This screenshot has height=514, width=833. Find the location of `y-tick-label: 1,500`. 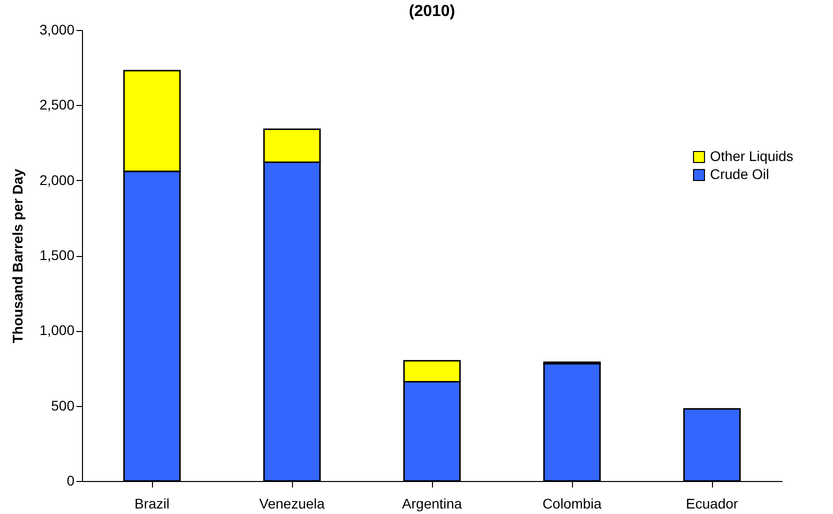

y-tick-label: 1,500 is located at coordinates (57, 255).